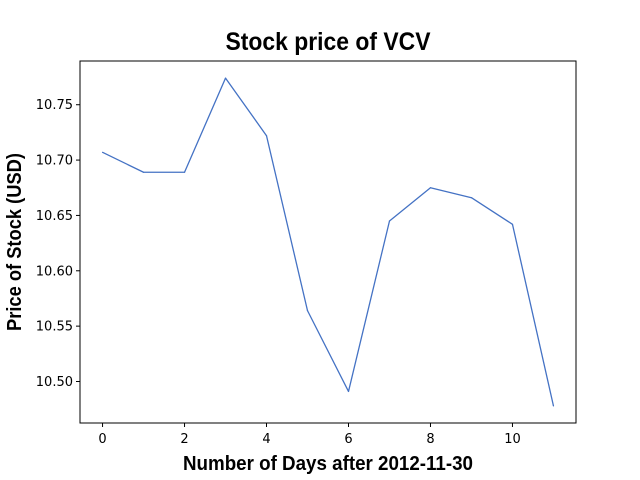  What do you see at coordinates (54, 382) in the screenshot?
I see `y-tick-label: 10.50` at bounding box center [54, 382].